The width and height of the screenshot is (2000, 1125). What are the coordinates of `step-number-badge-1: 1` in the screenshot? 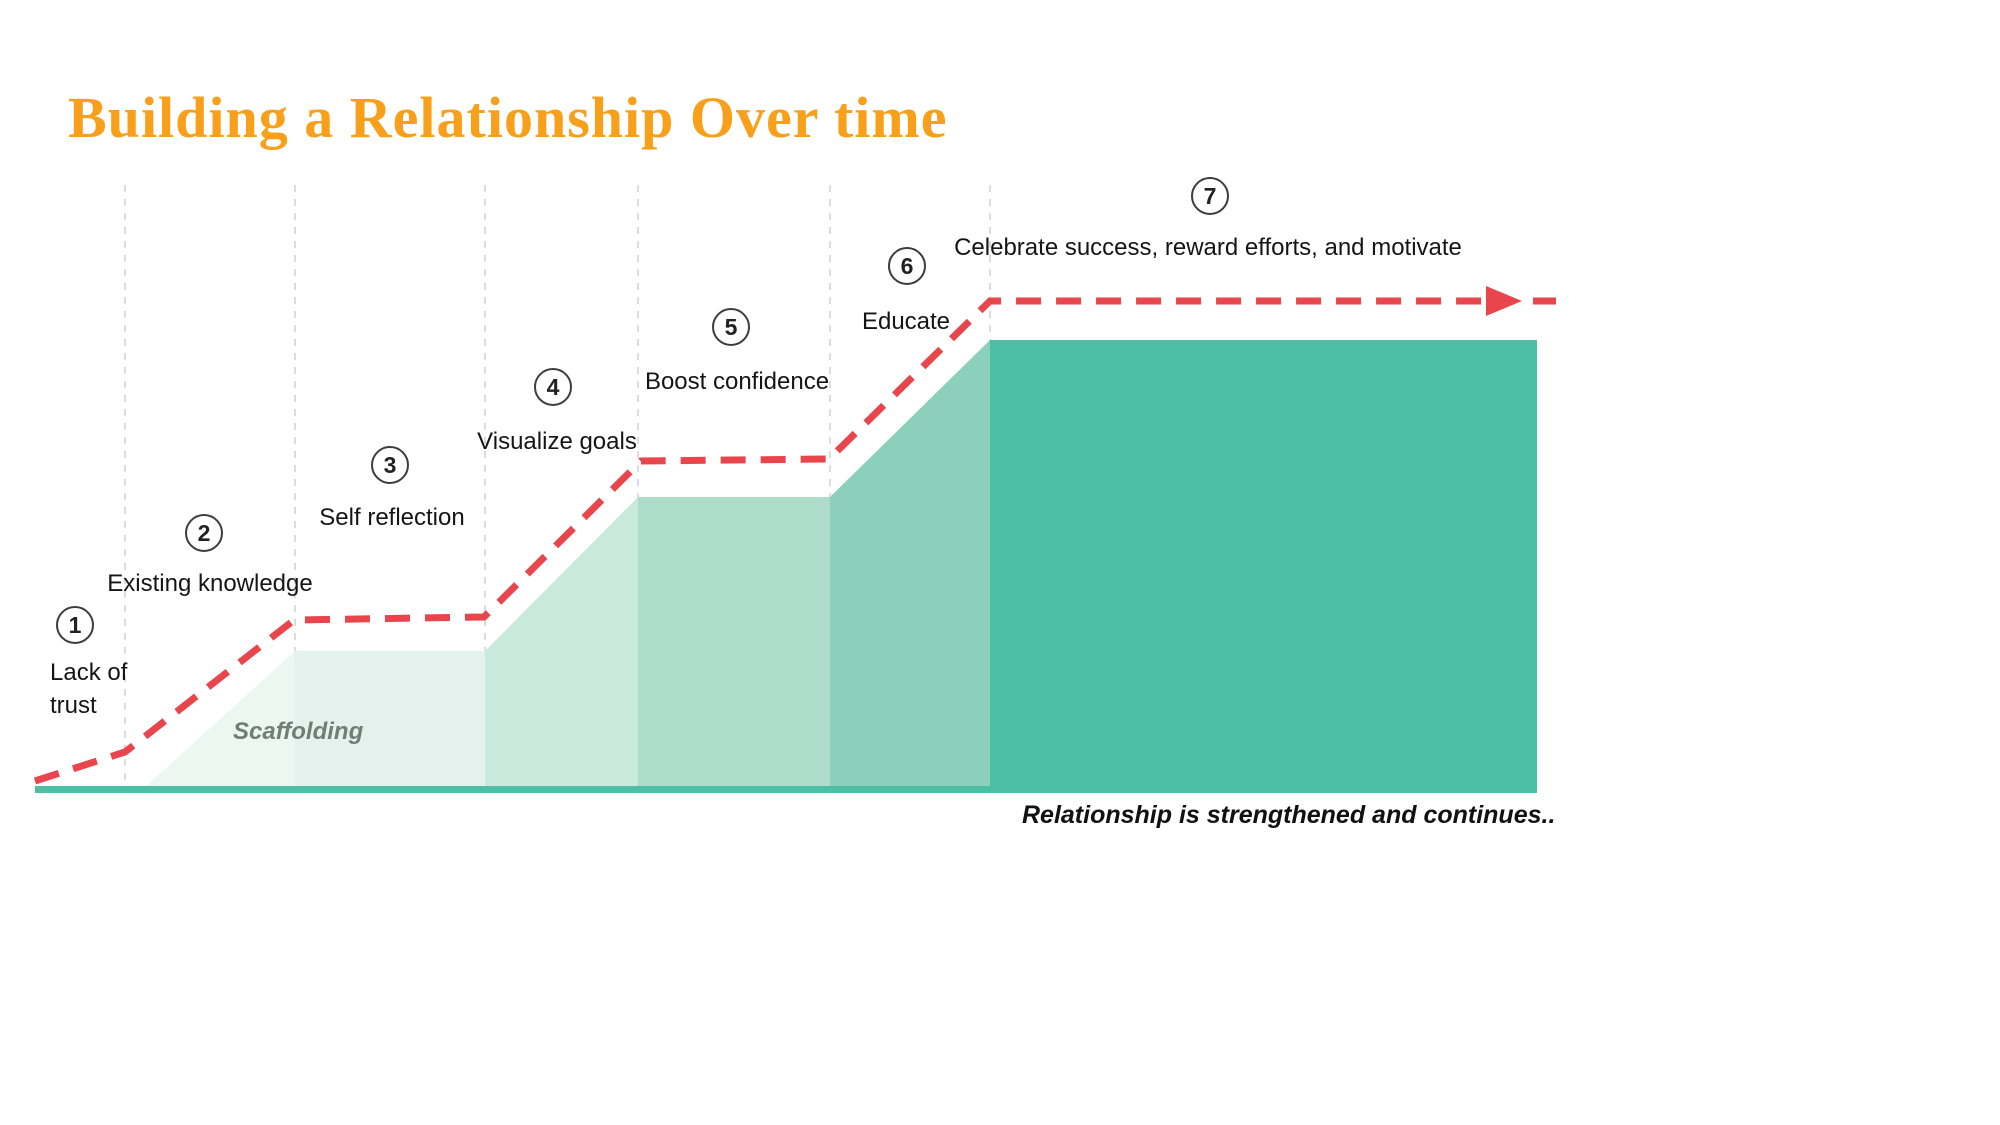 It's located at (75, 625).